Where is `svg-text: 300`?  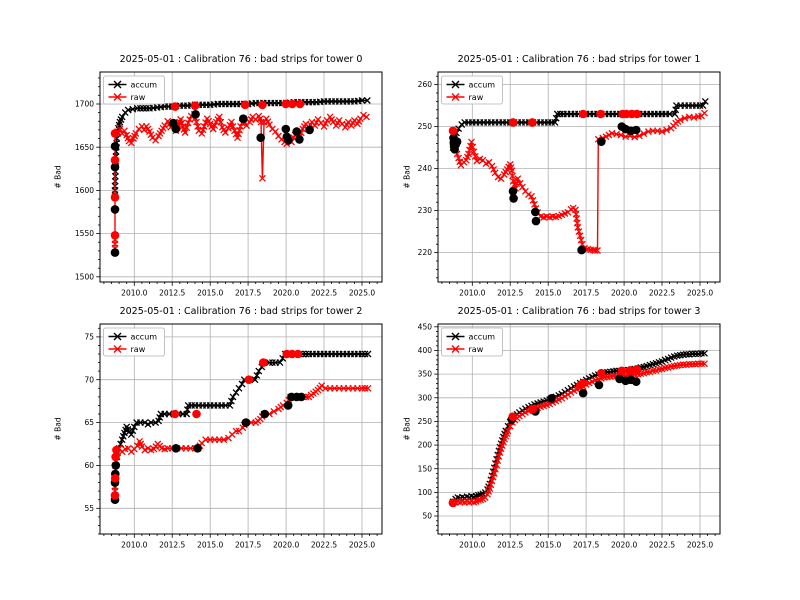 svg-text: 300 is located at coordinates (425, 397).